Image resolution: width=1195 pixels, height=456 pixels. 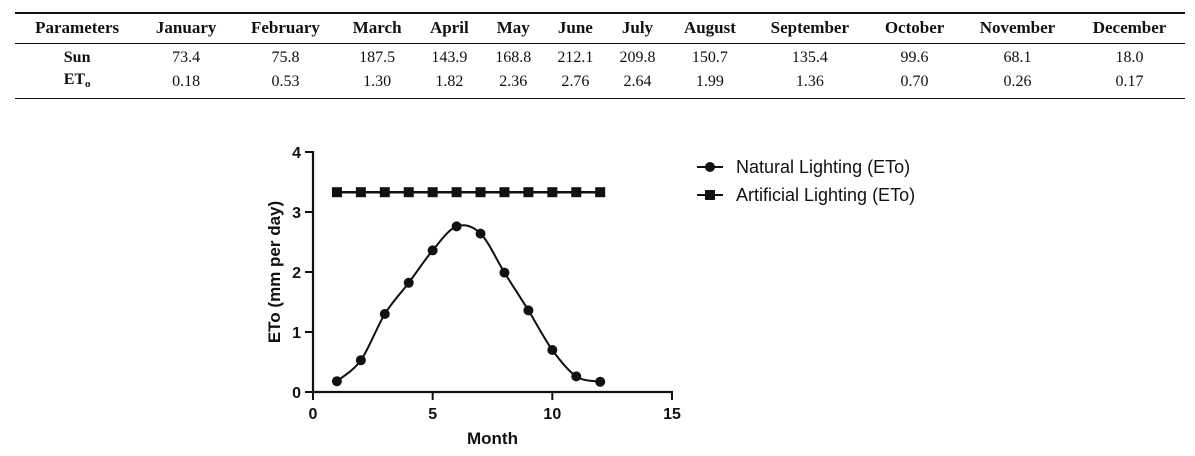 I want to click on x-tick-label: 10, so click(x=552, y=414).